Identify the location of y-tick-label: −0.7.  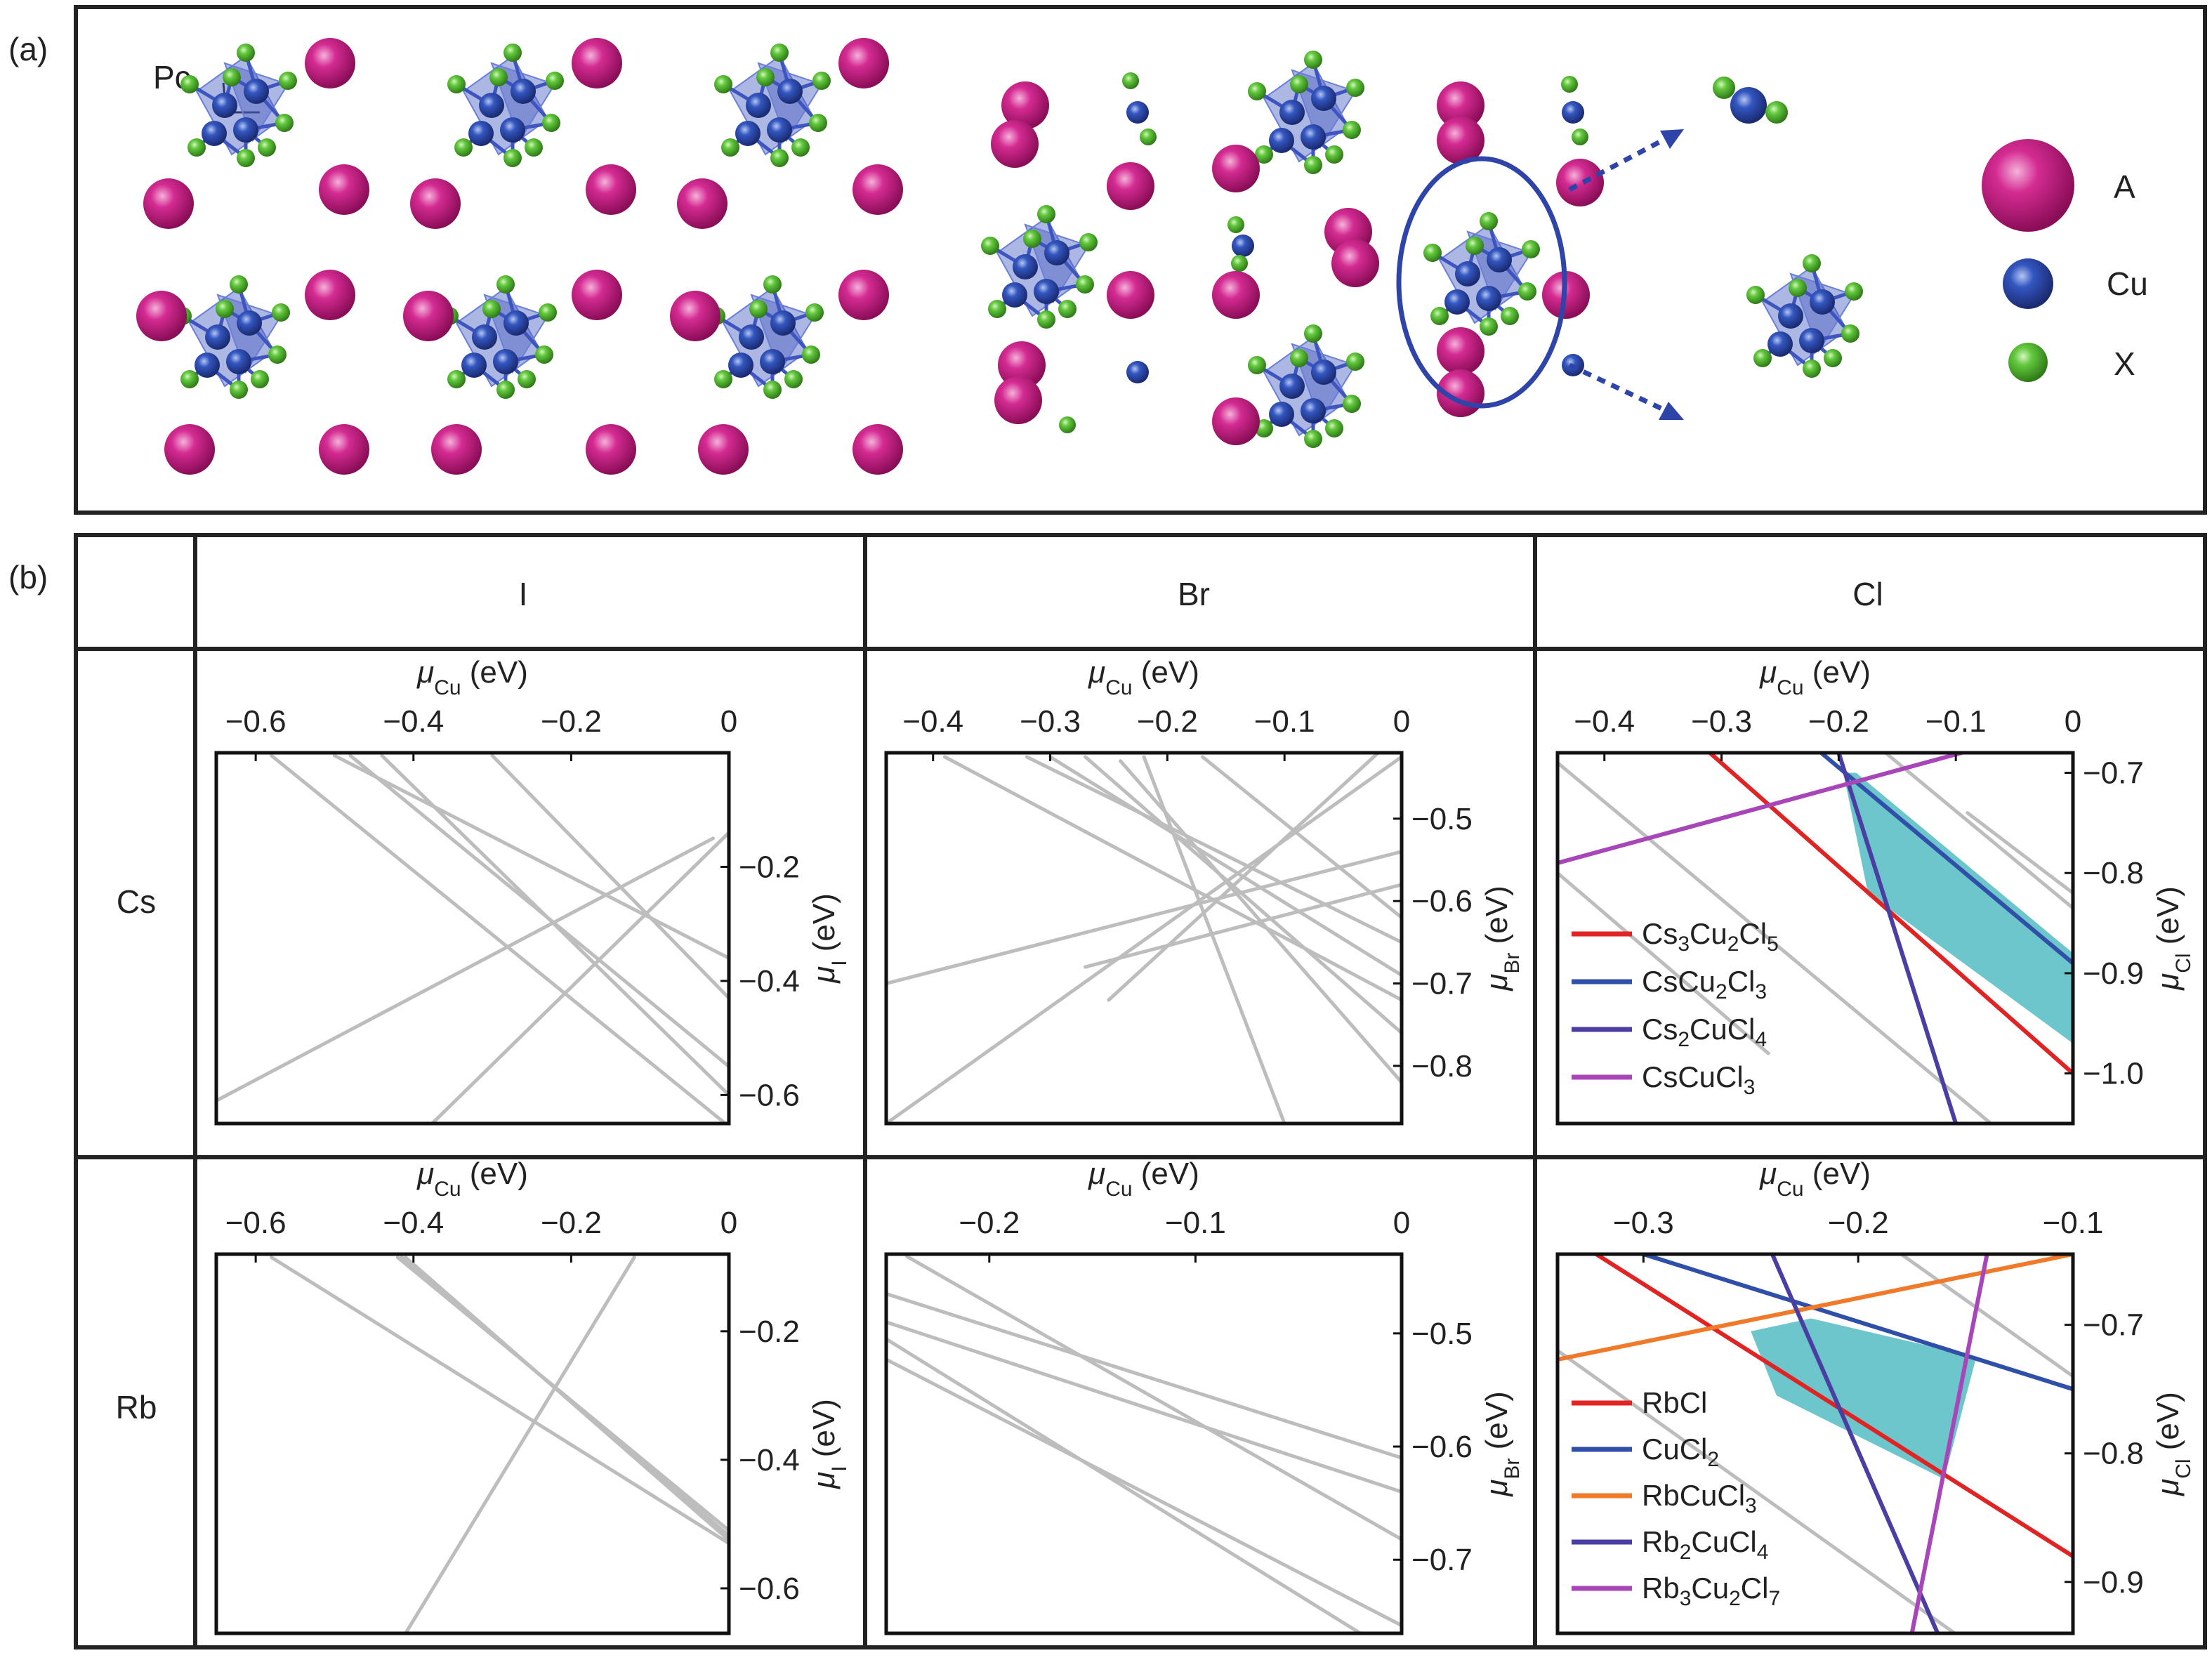
(1442, 1560).